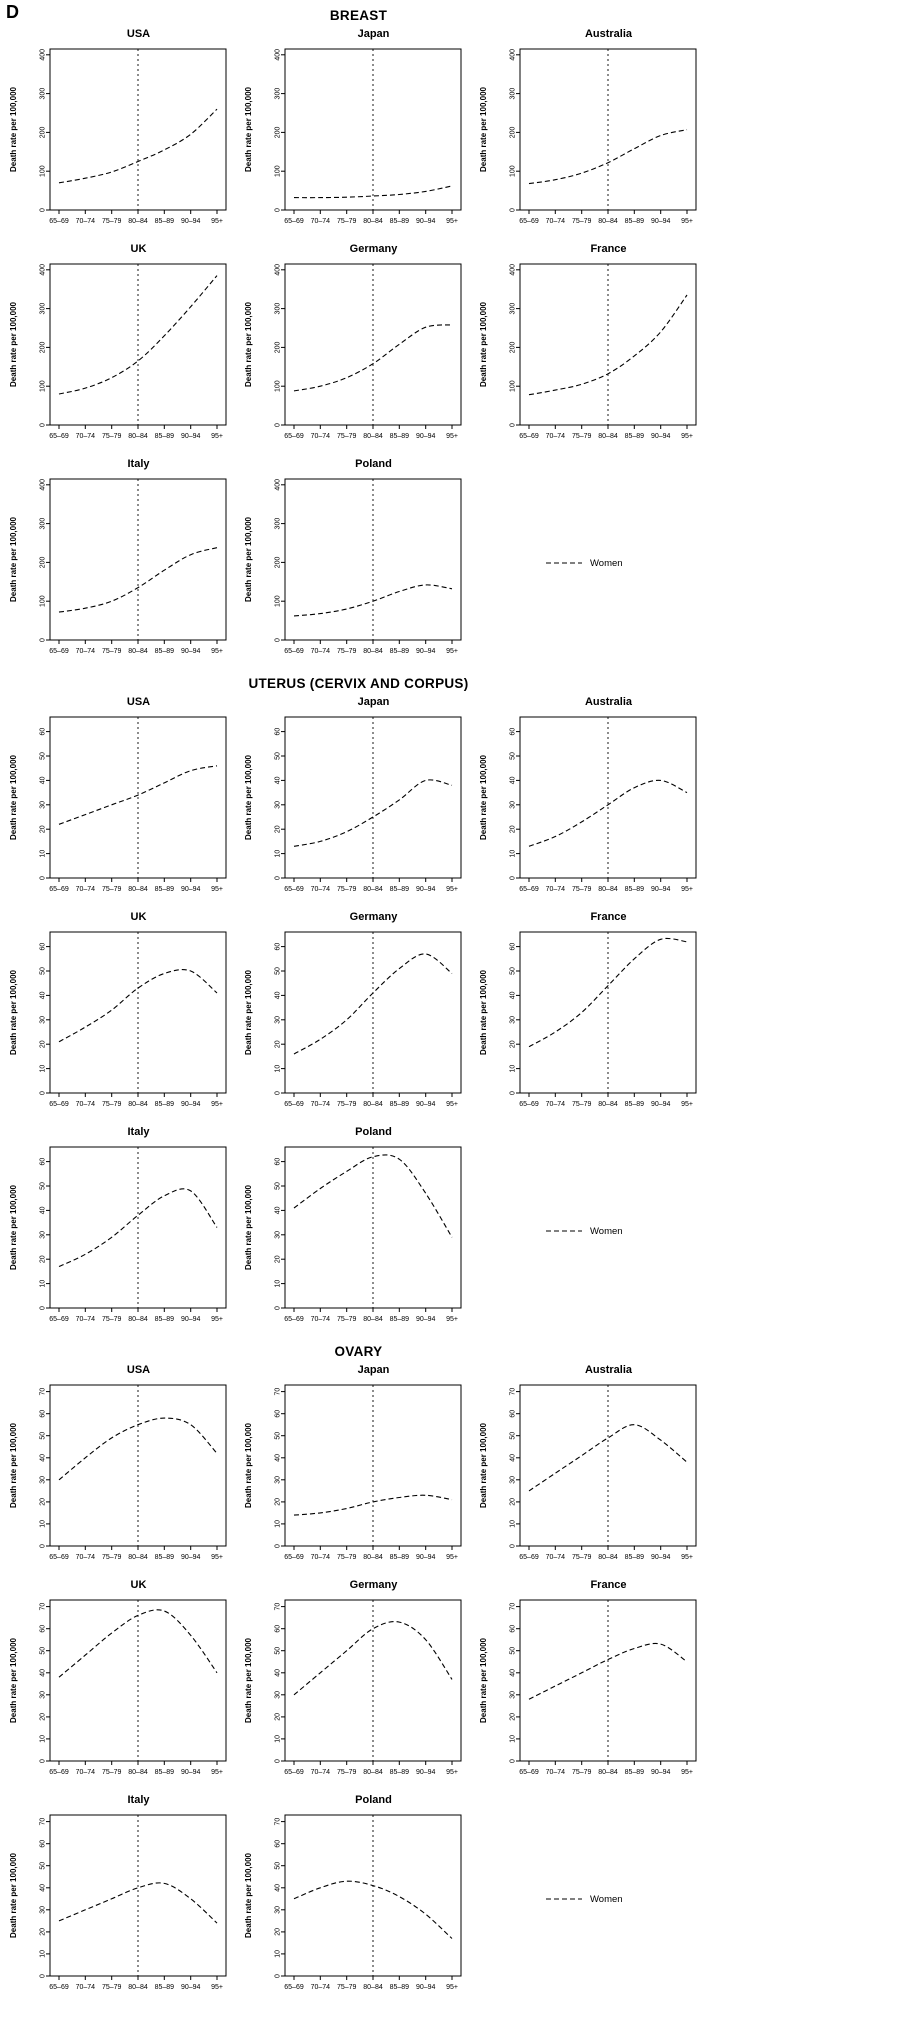 Image resolution: width=900 pixels, height=2035 pixels. I want to click on chart-title: Australia, so click(608, 1370).